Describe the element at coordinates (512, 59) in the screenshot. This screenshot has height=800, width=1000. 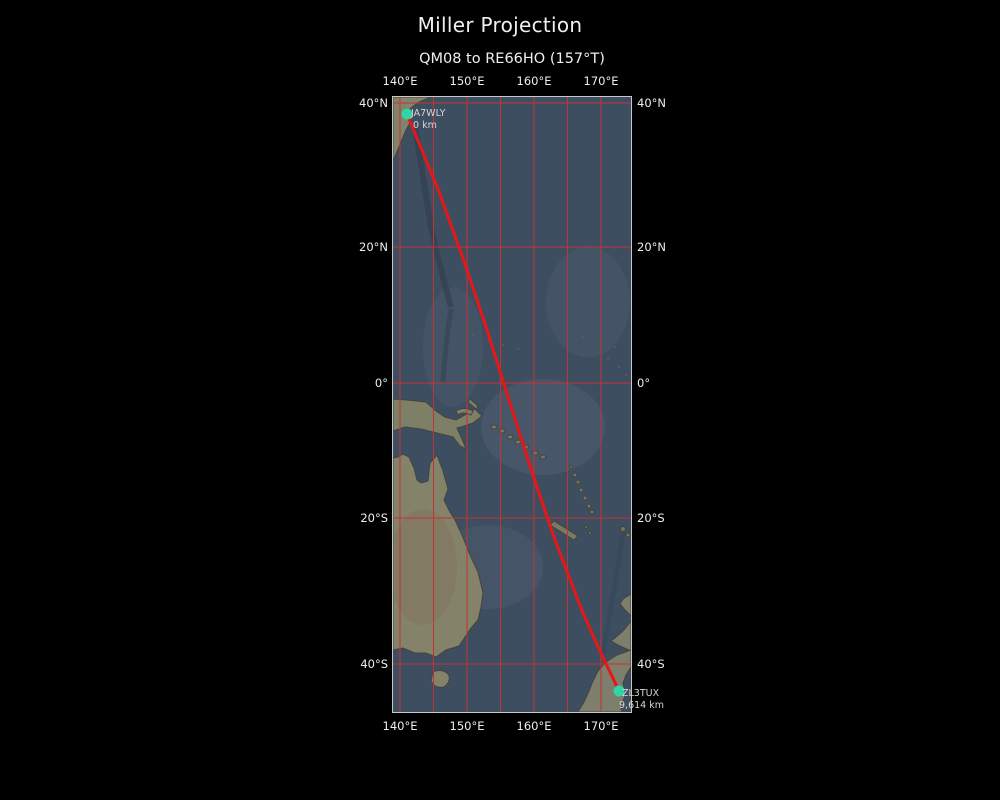
I see `route-subtitle: QM08 to RE66HO (157°T)` at that location.